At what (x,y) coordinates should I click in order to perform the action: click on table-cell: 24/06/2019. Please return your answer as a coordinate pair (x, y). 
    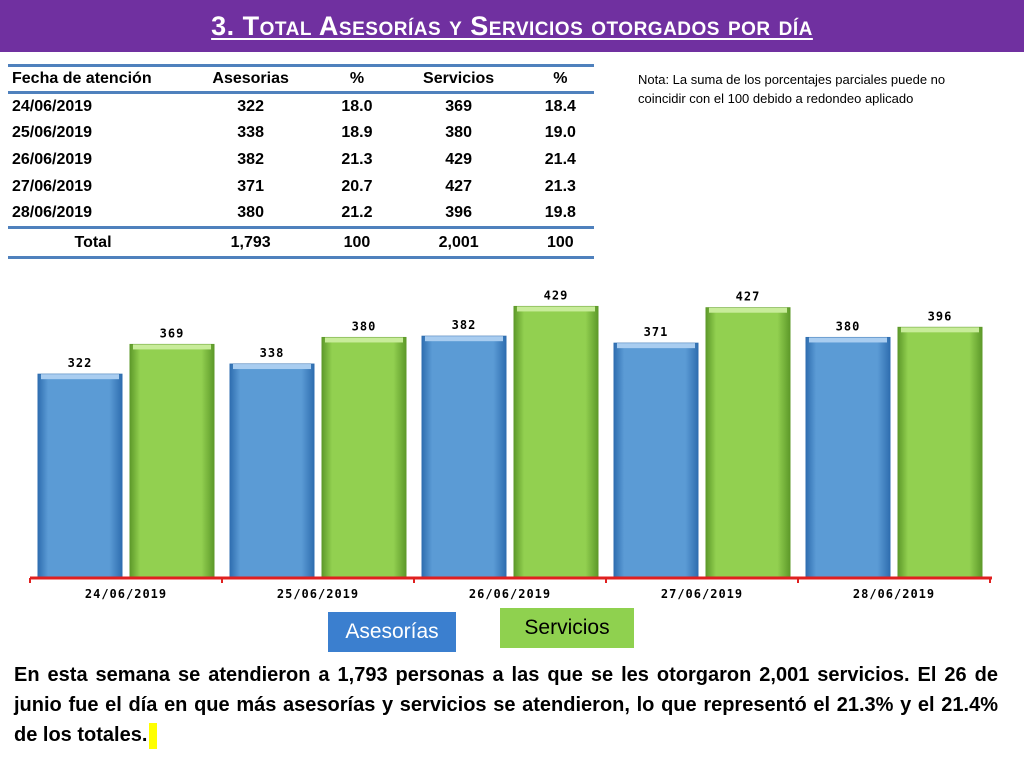
    Looking at the image, I should click on (52, 106).